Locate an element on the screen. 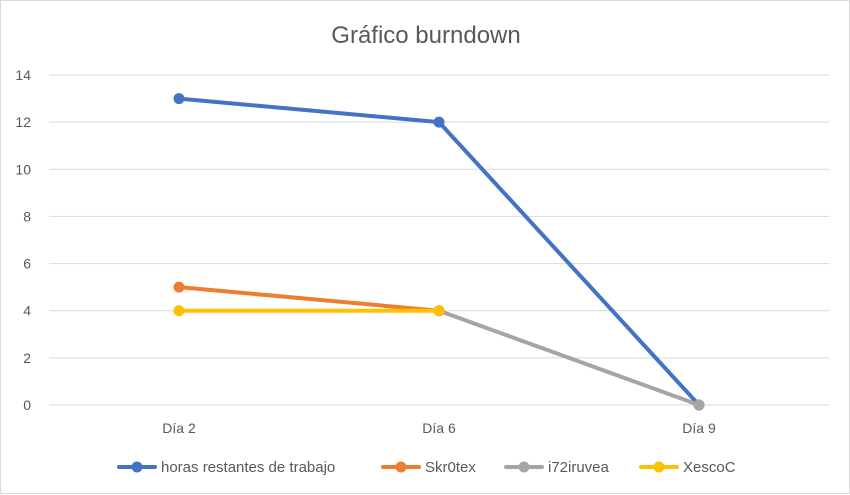 The image size is (850, 495). y-tick-label: 0 is located at coordinates (27, 405).